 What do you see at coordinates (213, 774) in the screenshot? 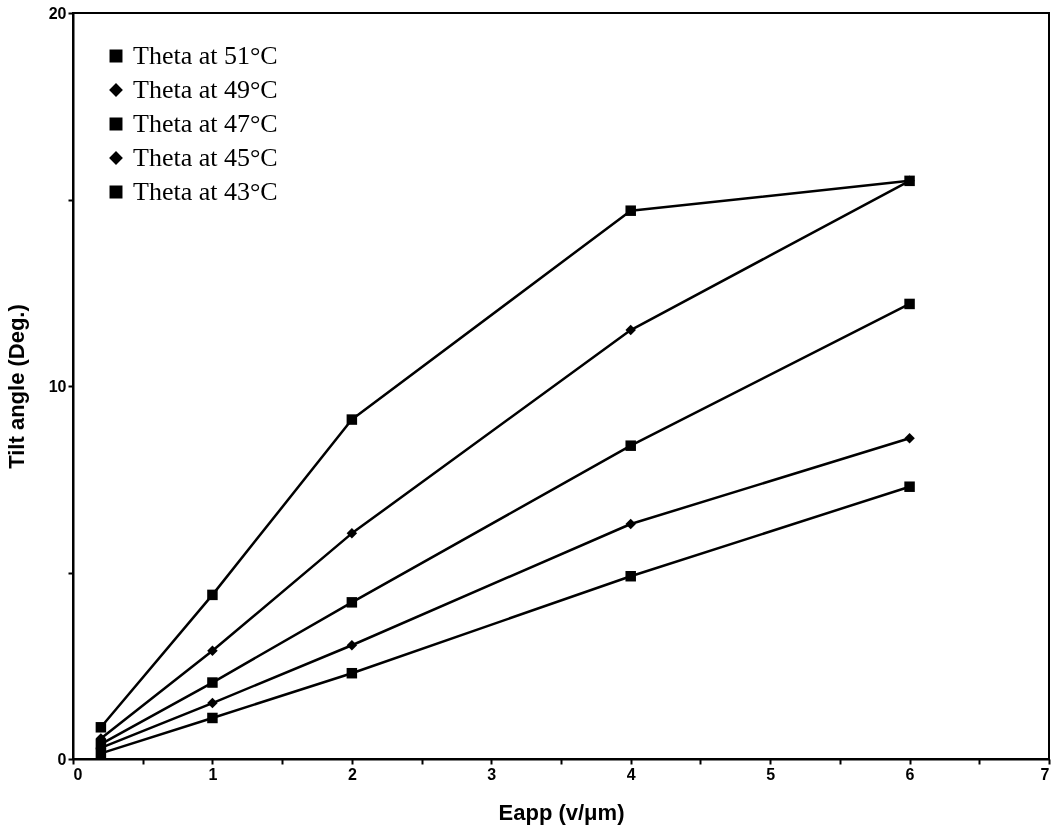
I see `x-tick-label: 1` at bounding box center [213, 774].